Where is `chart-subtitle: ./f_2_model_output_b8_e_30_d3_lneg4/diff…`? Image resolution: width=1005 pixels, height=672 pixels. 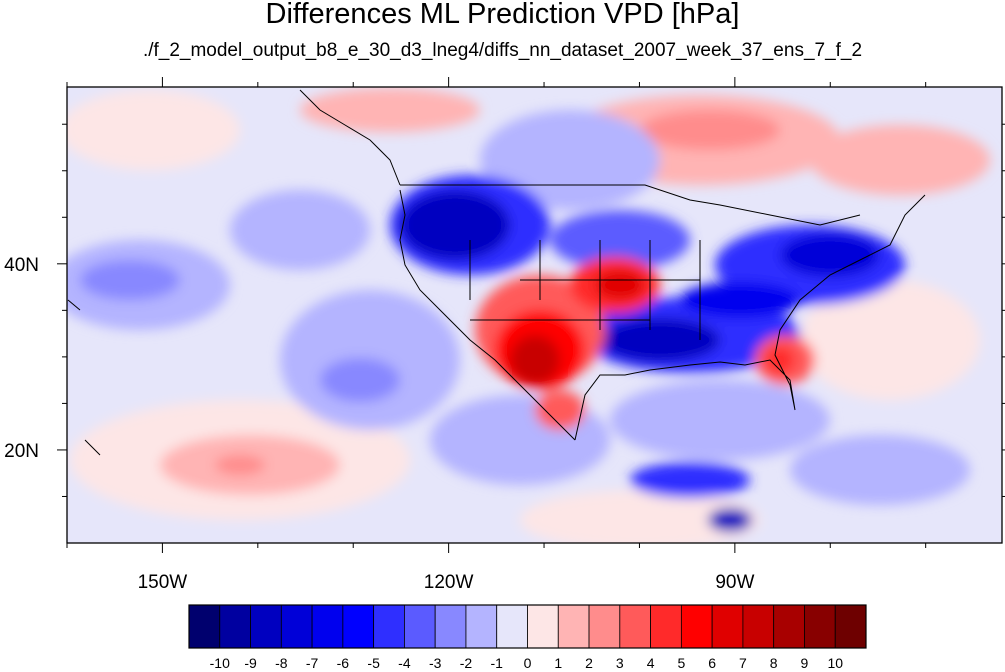
chart-subtitle: ./f_2_model_output_b8_e_30_d3_lneg4/diff… is located at coordinates (502, 50).